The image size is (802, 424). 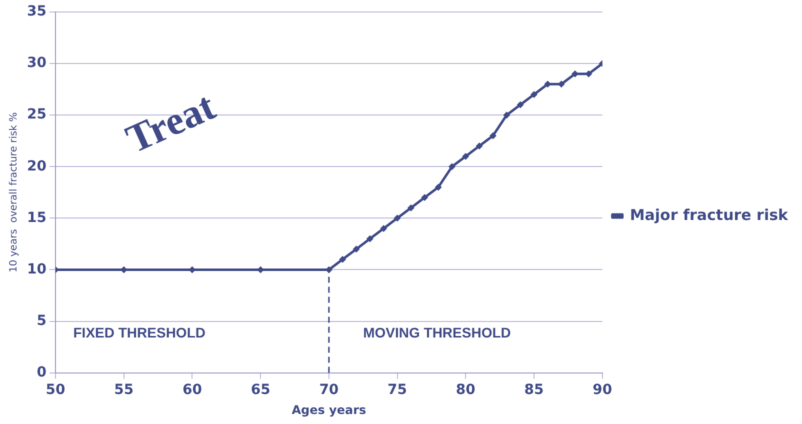 What do you see at coordinates (192, 390) in the screenshot?
I see `x-tick-label: 60` at bounding box center [192, 390].